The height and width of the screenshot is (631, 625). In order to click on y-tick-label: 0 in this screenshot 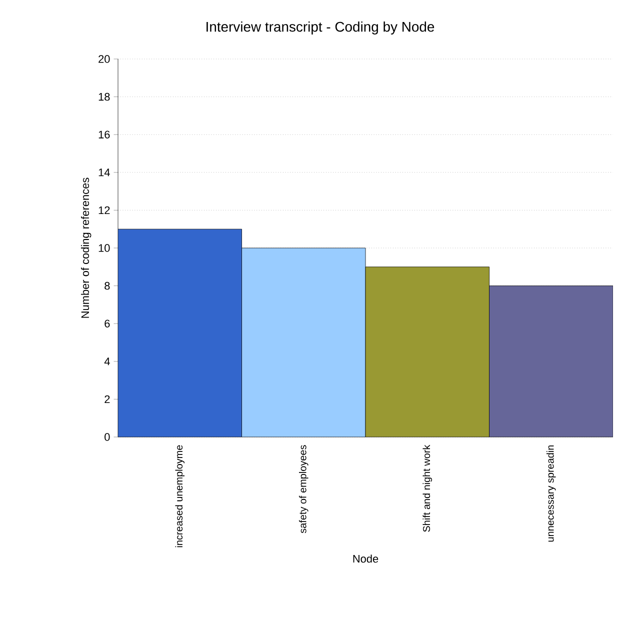, I will do `click(107, 437)`.